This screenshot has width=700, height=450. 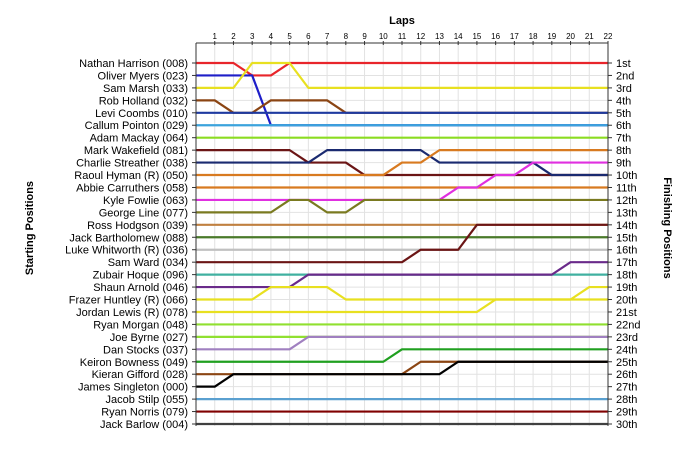 What do you see at coordinates (308, 36) in the screenshot?
I see `lap-tick-label: 6` at bounding box center [308, 36].